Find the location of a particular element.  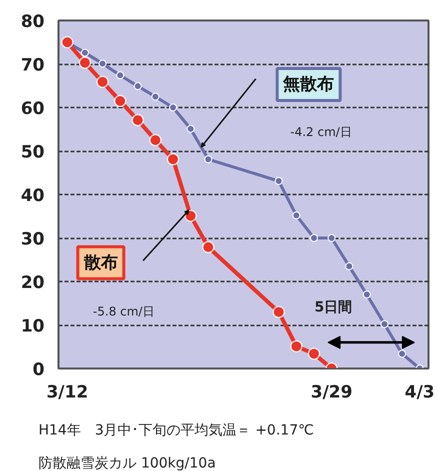

y-tick-label: 30 is located at coordinates (32, 240).